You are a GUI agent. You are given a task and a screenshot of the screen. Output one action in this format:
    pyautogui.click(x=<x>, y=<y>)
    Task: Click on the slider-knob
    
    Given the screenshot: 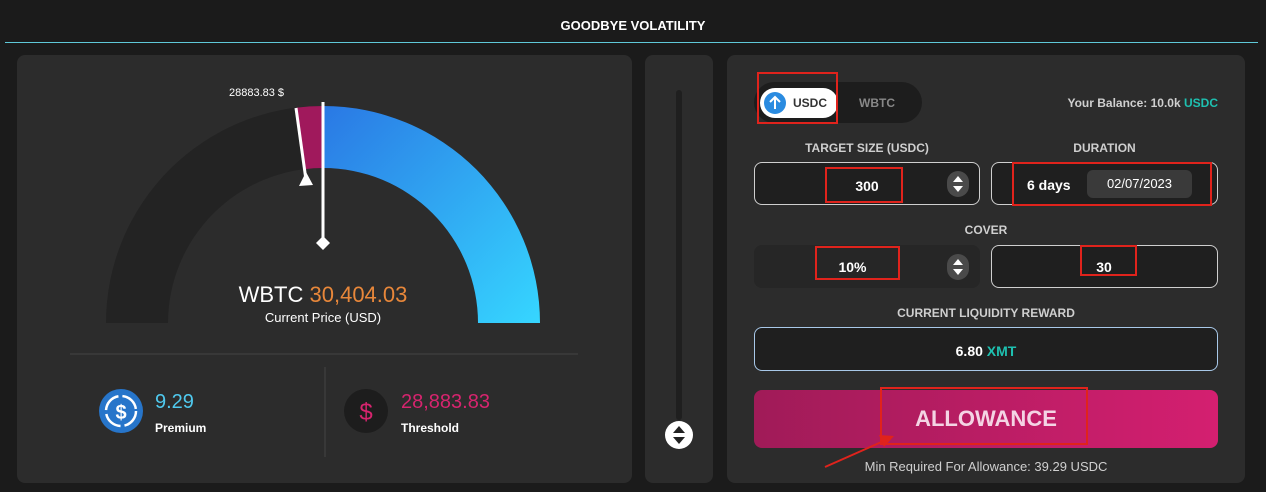 What is the action you would take?
    pyautogui.click(x=679, y=435)
    